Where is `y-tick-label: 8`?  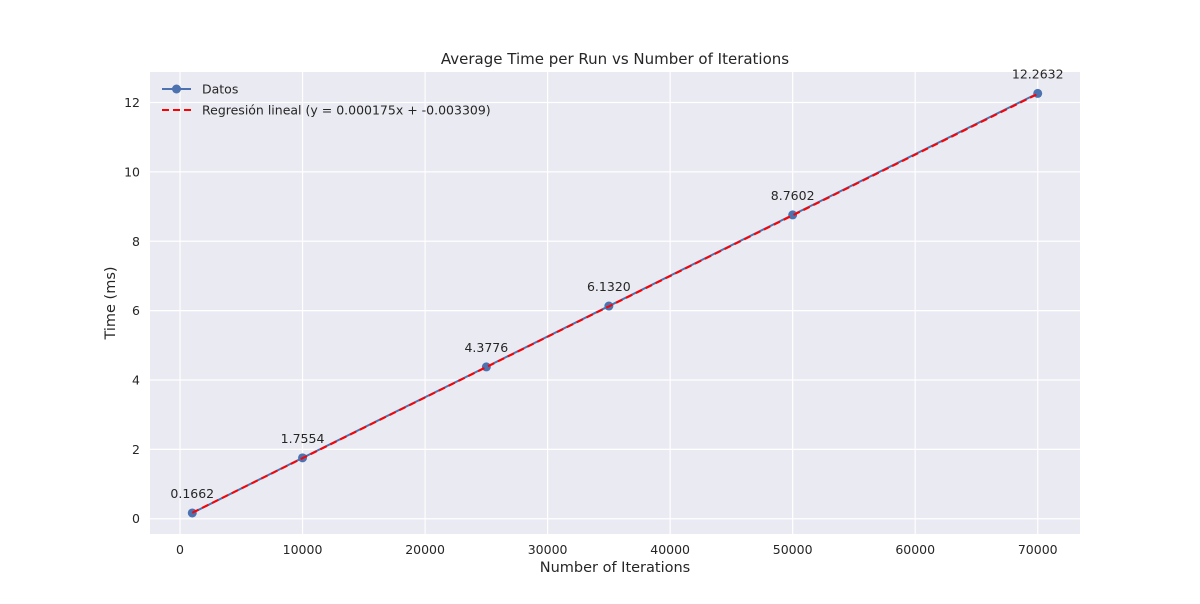 y-tick-label: 8 is located at coordinates (136, 241).